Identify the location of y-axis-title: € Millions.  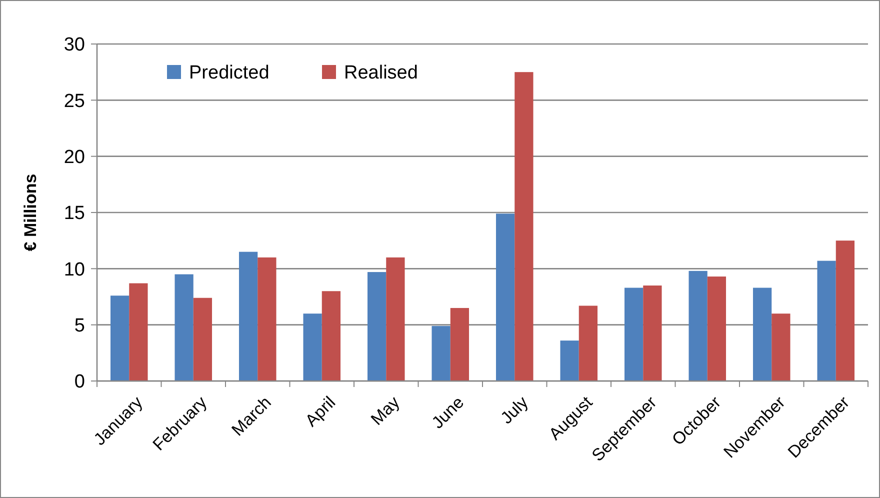
(30, 213).